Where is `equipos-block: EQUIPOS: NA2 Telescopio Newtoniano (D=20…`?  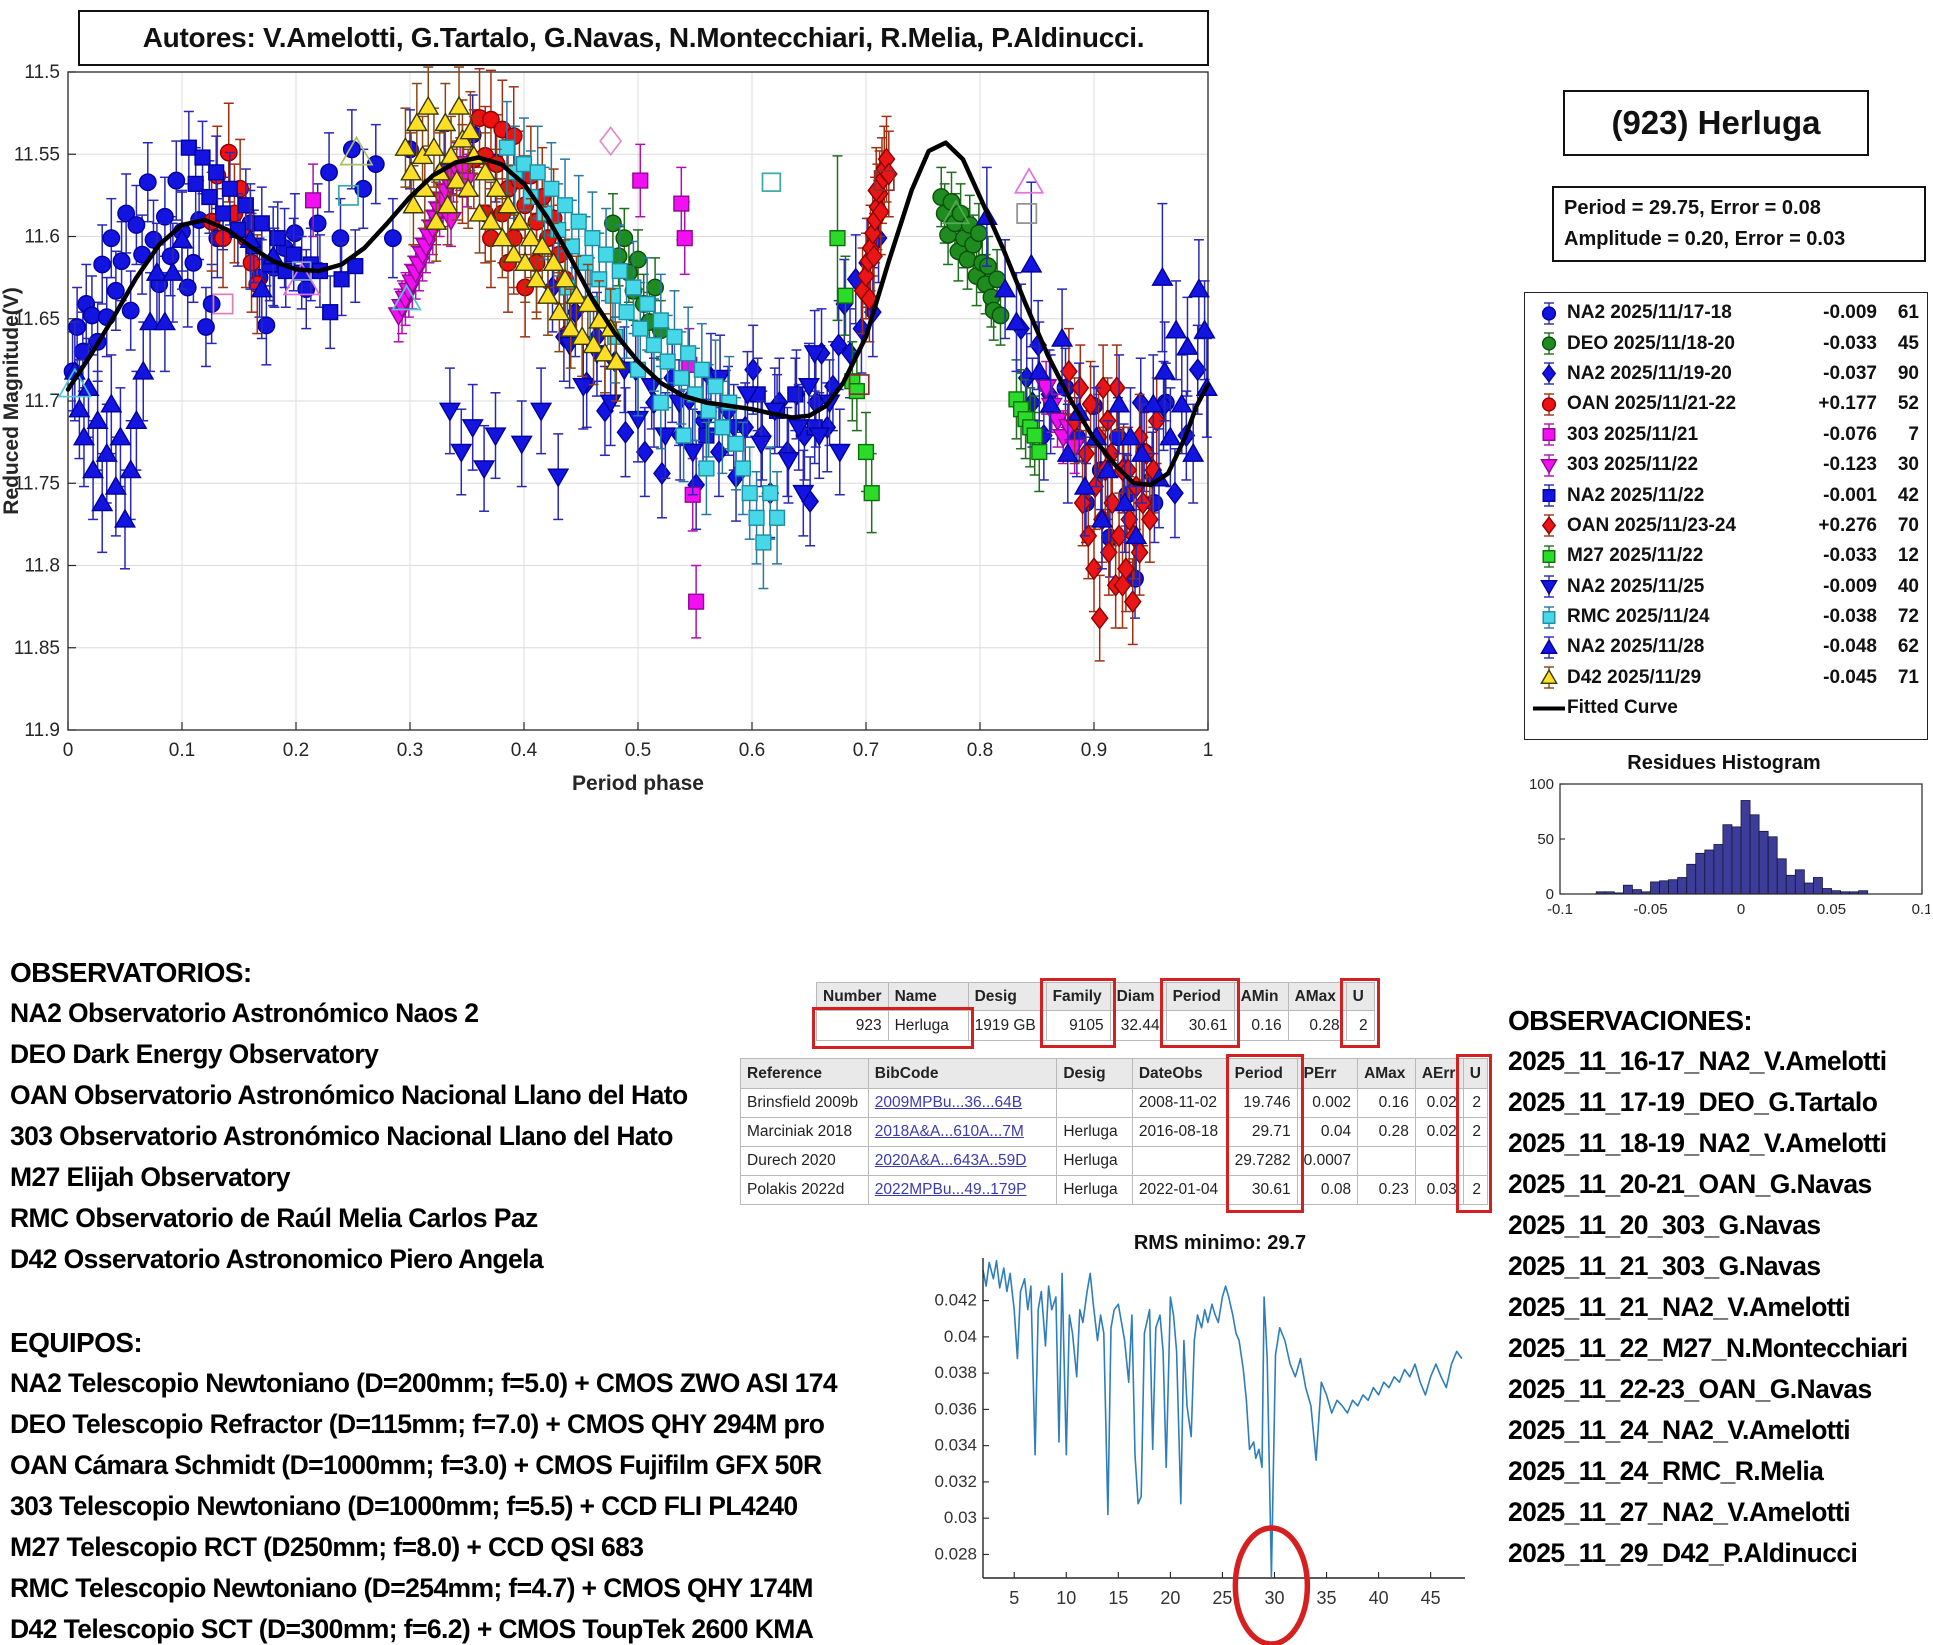 equipos-block: EQUIPOS: NA2 Telescopio Newtoniano (D=20… is located at coordinates (424, 1483).